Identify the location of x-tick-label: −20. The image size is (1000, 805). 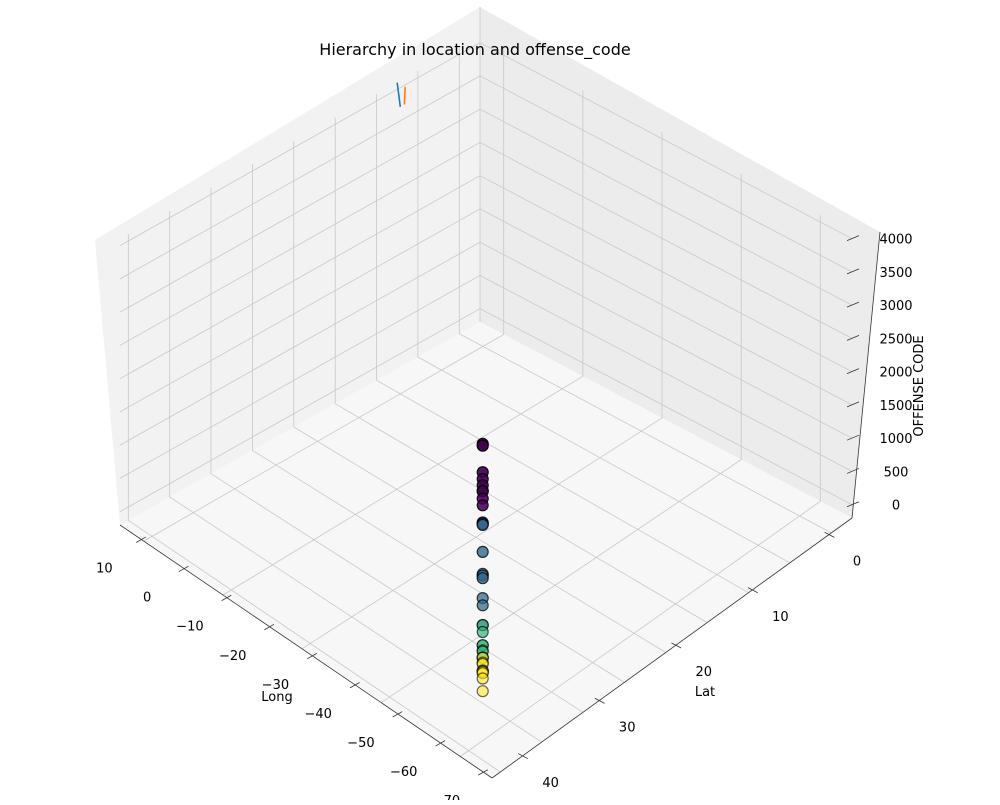
(232, 656).